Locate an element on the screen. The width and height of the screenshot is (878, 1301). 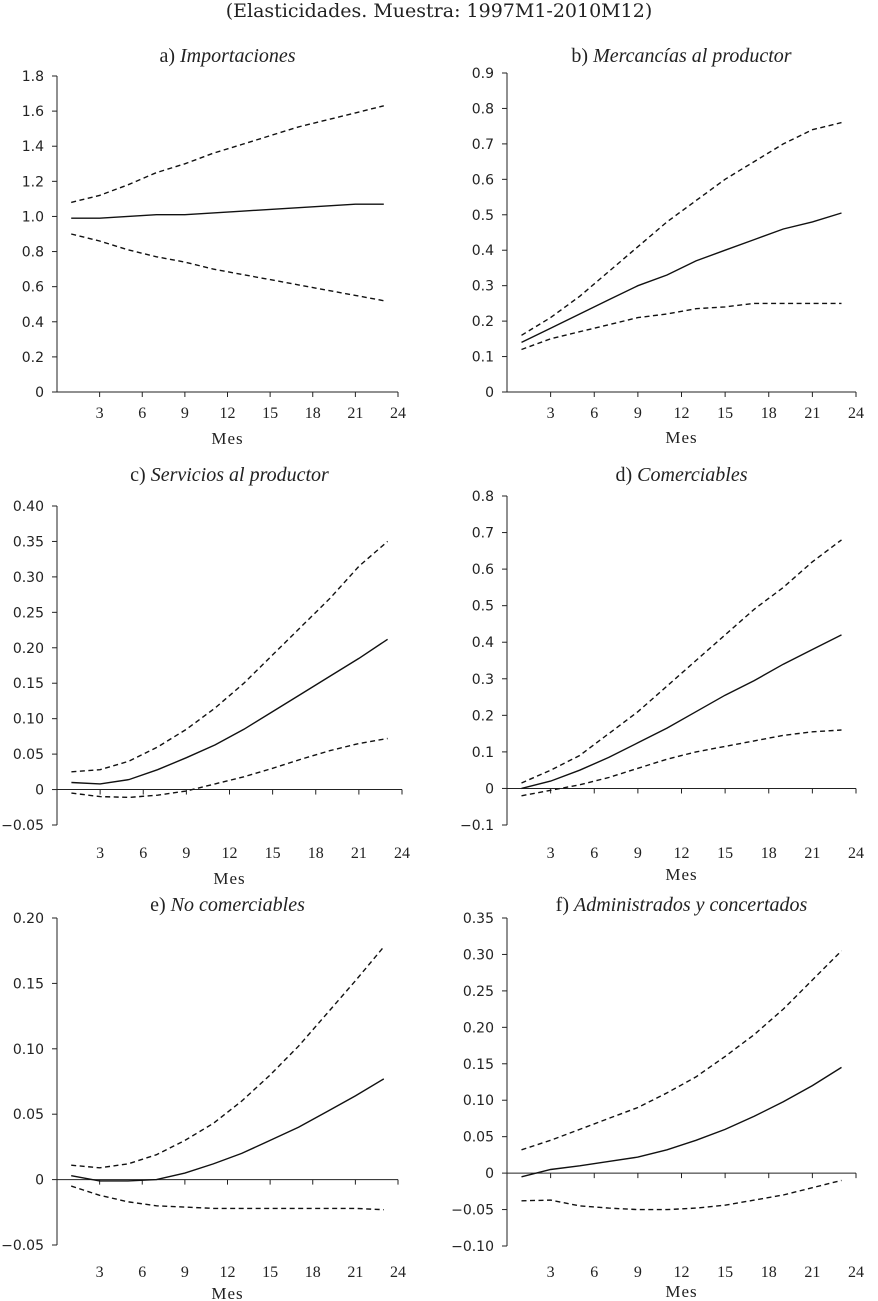
panel-title: f) Administrados y concertados is located at coordinates (682, 905).